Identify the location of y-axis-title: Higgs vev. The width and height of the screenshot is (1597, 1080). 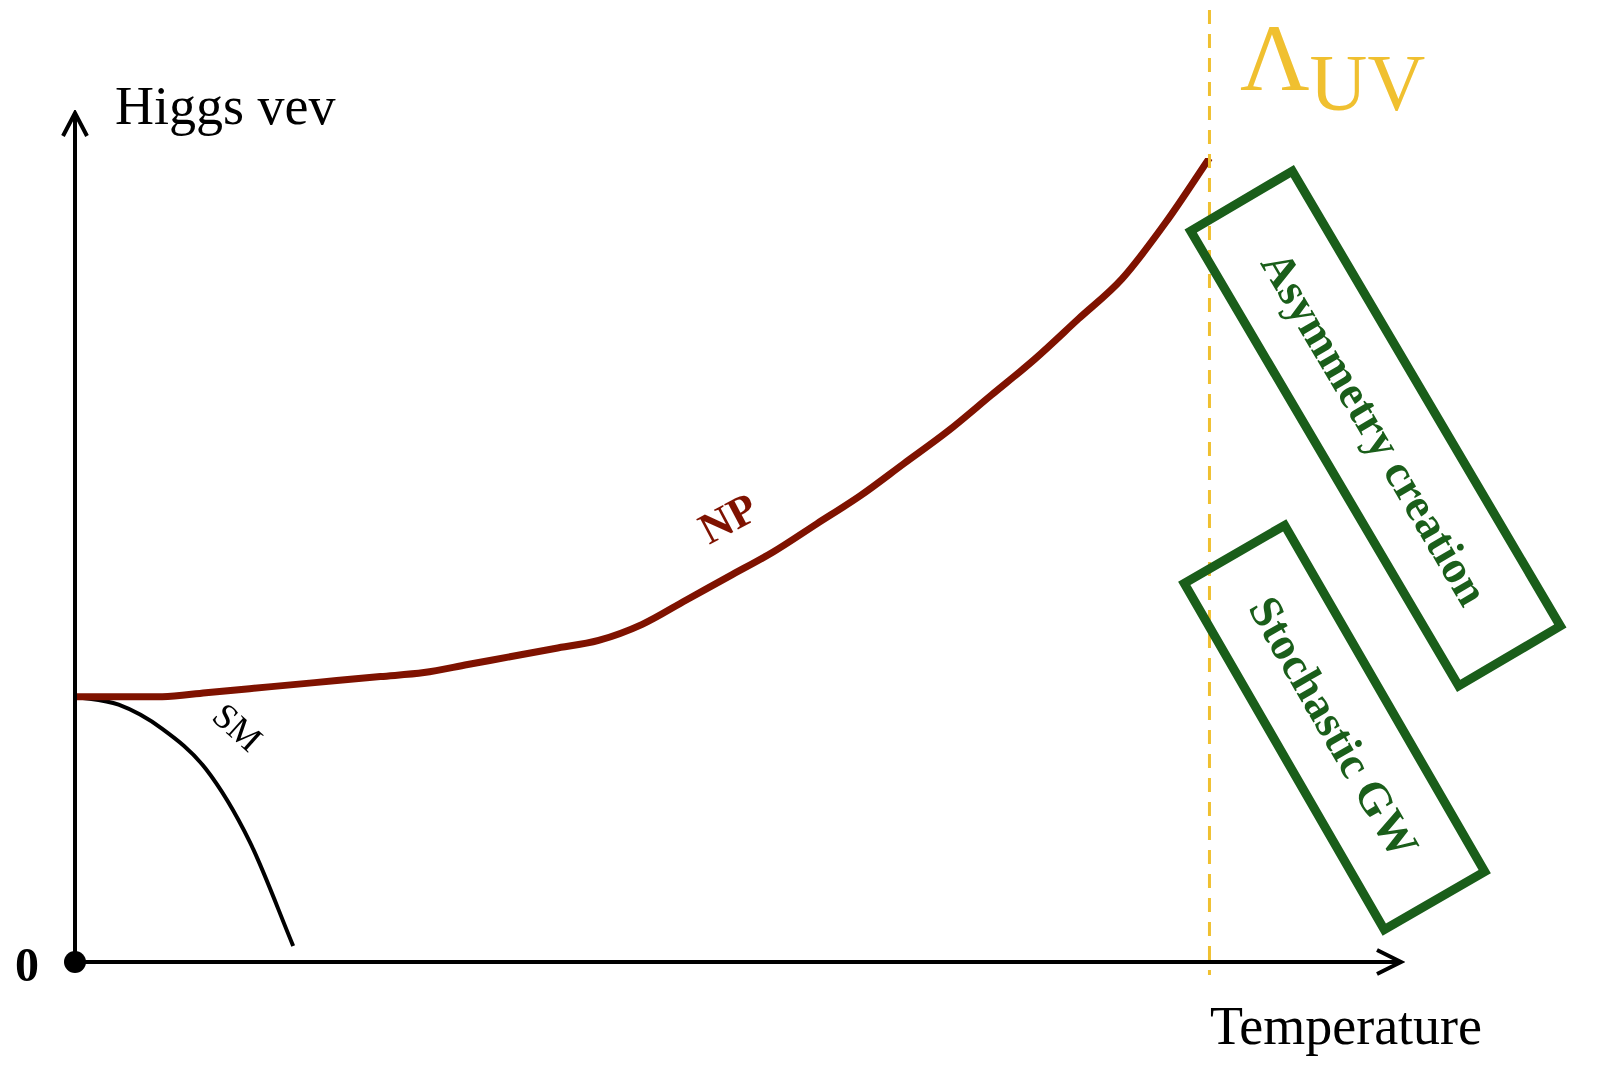
(225, 106).